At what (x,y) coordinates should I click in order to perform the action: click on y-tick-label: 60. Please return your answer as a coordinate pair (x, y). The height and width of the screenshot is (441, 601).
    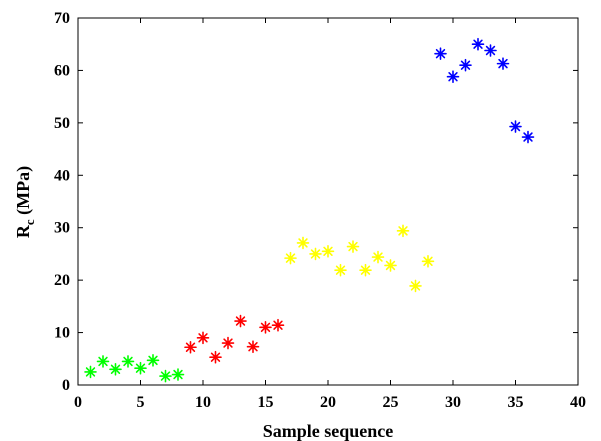
    Looking at the image, I should click on (62, 70).